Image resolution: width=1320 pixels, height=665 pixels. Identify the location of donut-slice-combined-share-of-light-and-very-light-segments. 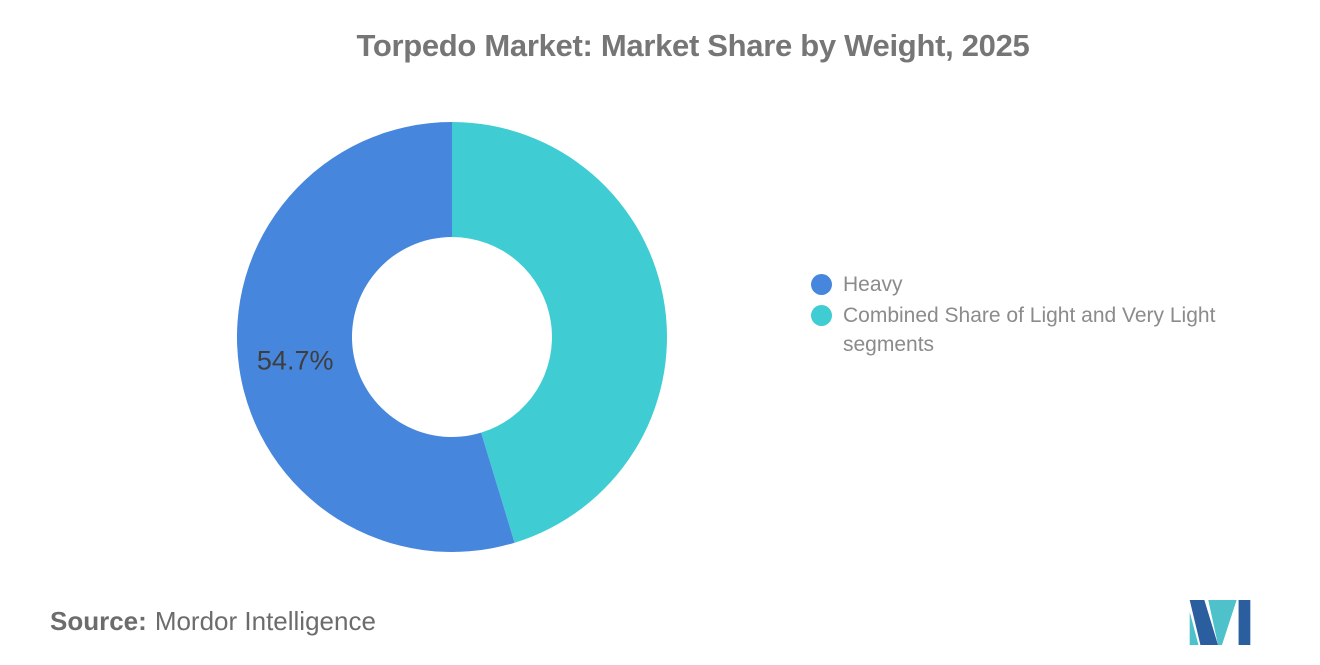
(559, 332).